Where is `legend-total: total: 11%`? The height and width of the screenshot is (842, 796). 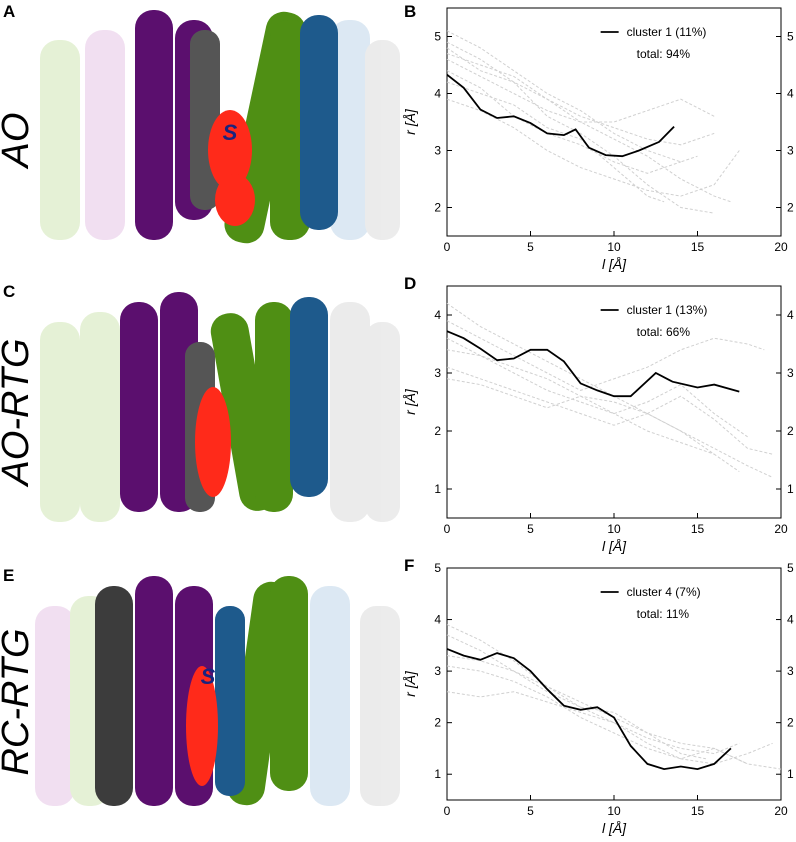 legend-total: total: 11% is located at coordinates (663, 614).